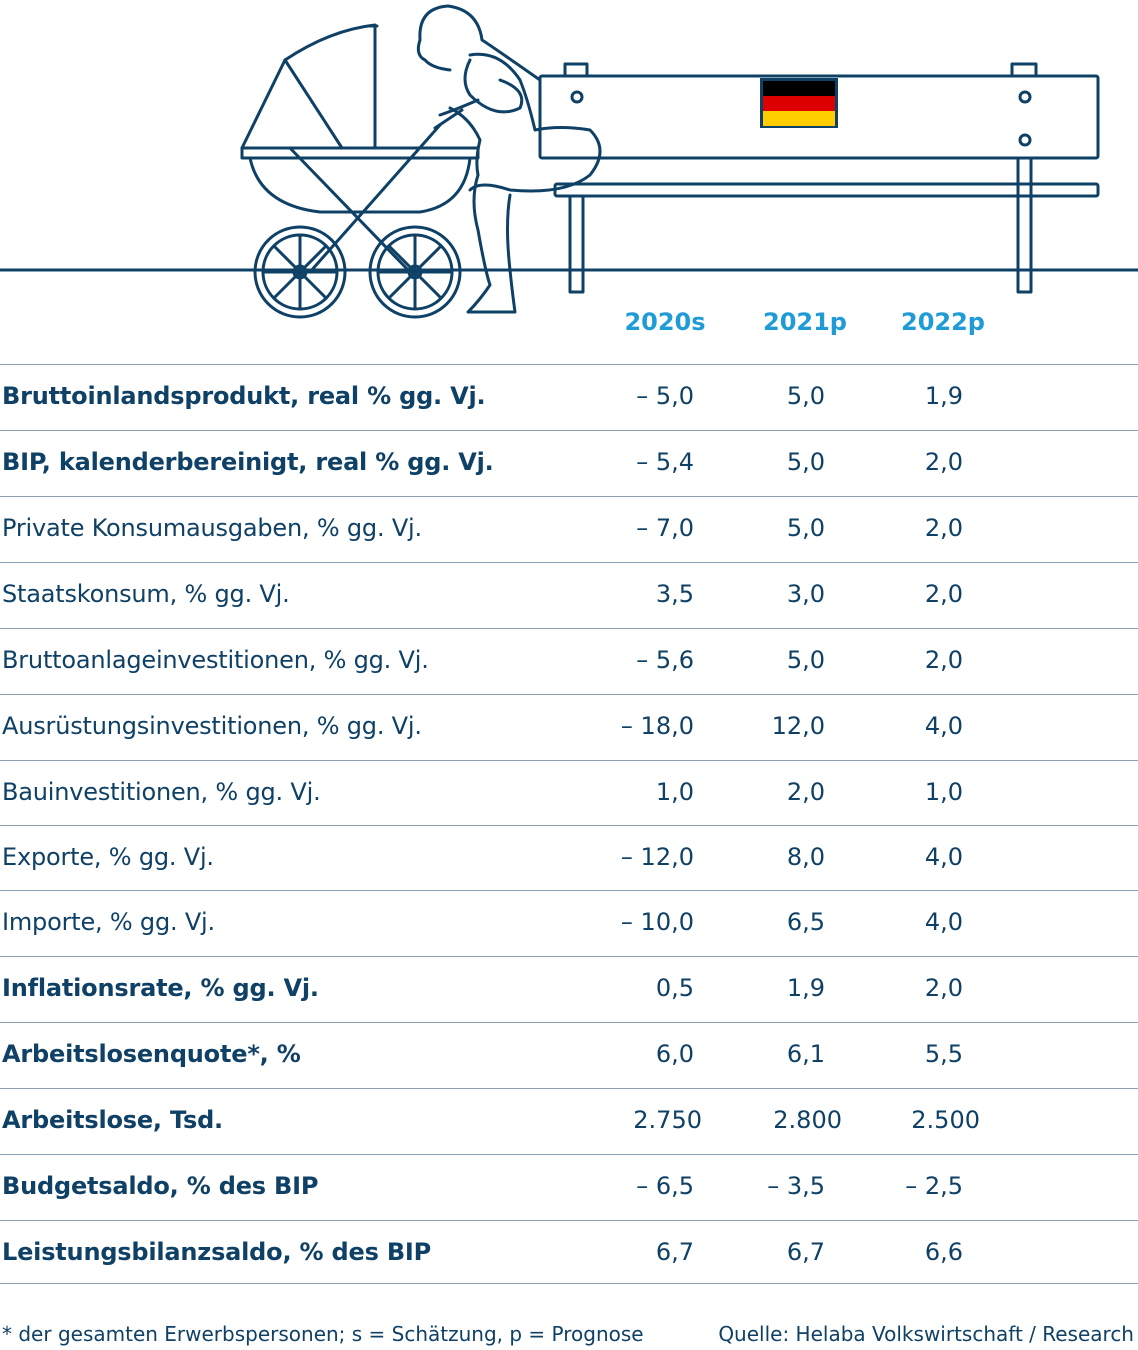 The width and height of the screenshot is (1138, 1350). I want to click on cell-2022p: – 2,5, so click(934, 1186).